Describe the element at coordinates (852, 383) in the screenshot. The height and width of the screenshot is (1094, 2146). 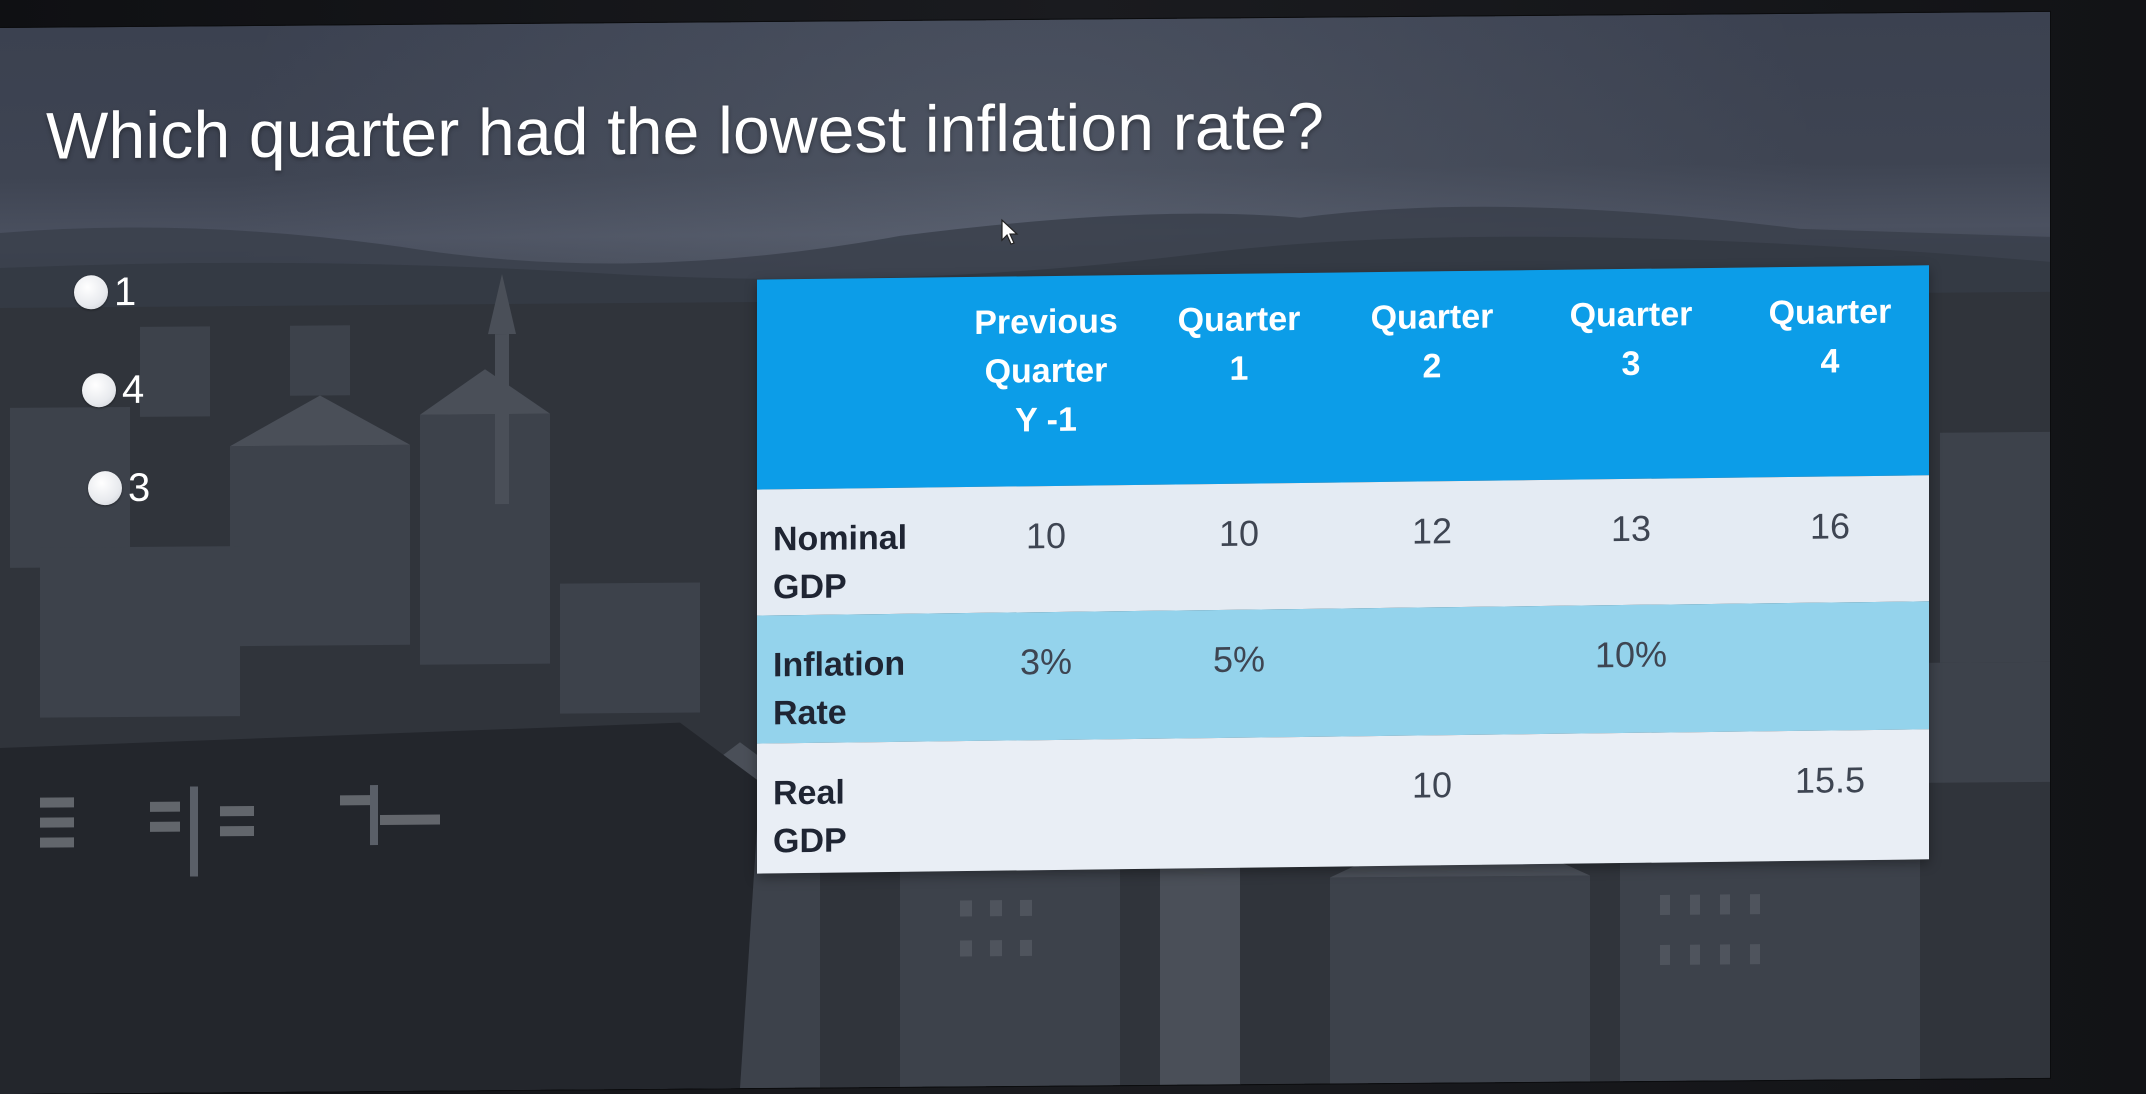
I see `table-header-cell` at that location.